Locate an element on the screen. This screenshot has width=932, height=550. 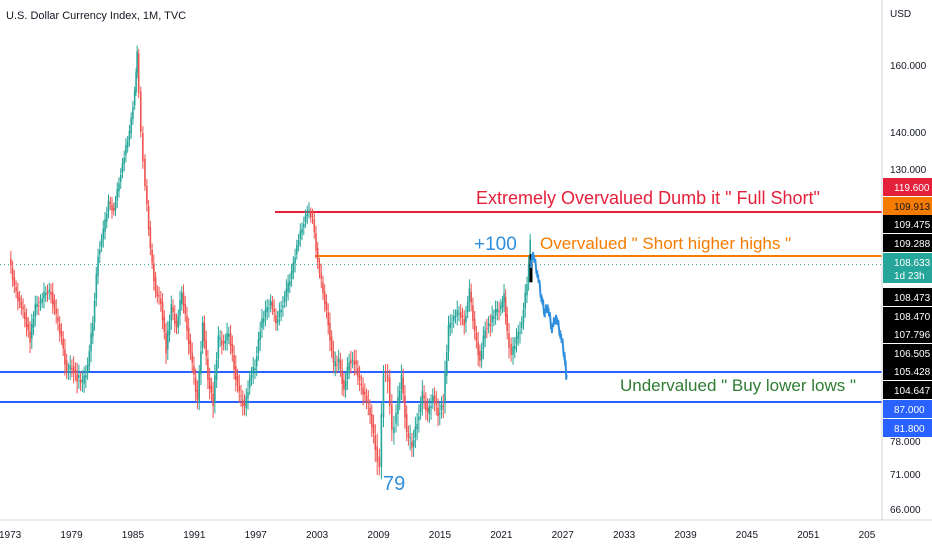
x-tick-label: 2033 is located at coordinates (624, 535).